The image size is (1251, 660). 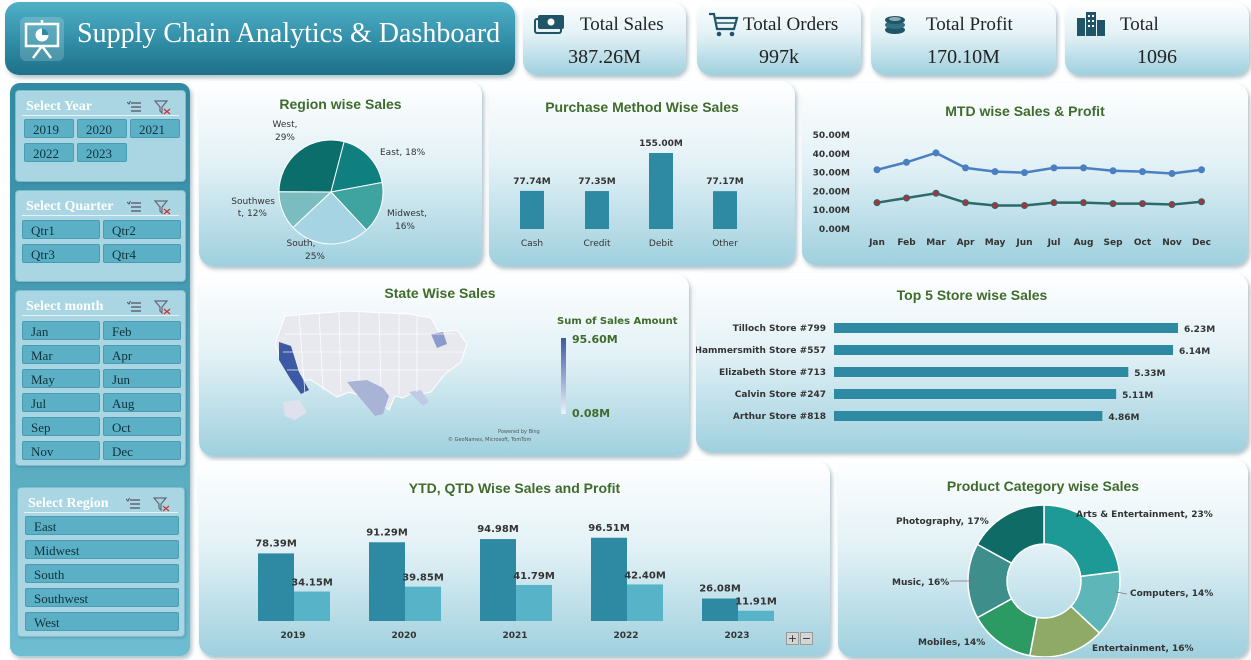 What do you see at coordinates (1149, 374) in the screenshot?
I see `data-label: 5.33M` at bounding box center [1149, 374].